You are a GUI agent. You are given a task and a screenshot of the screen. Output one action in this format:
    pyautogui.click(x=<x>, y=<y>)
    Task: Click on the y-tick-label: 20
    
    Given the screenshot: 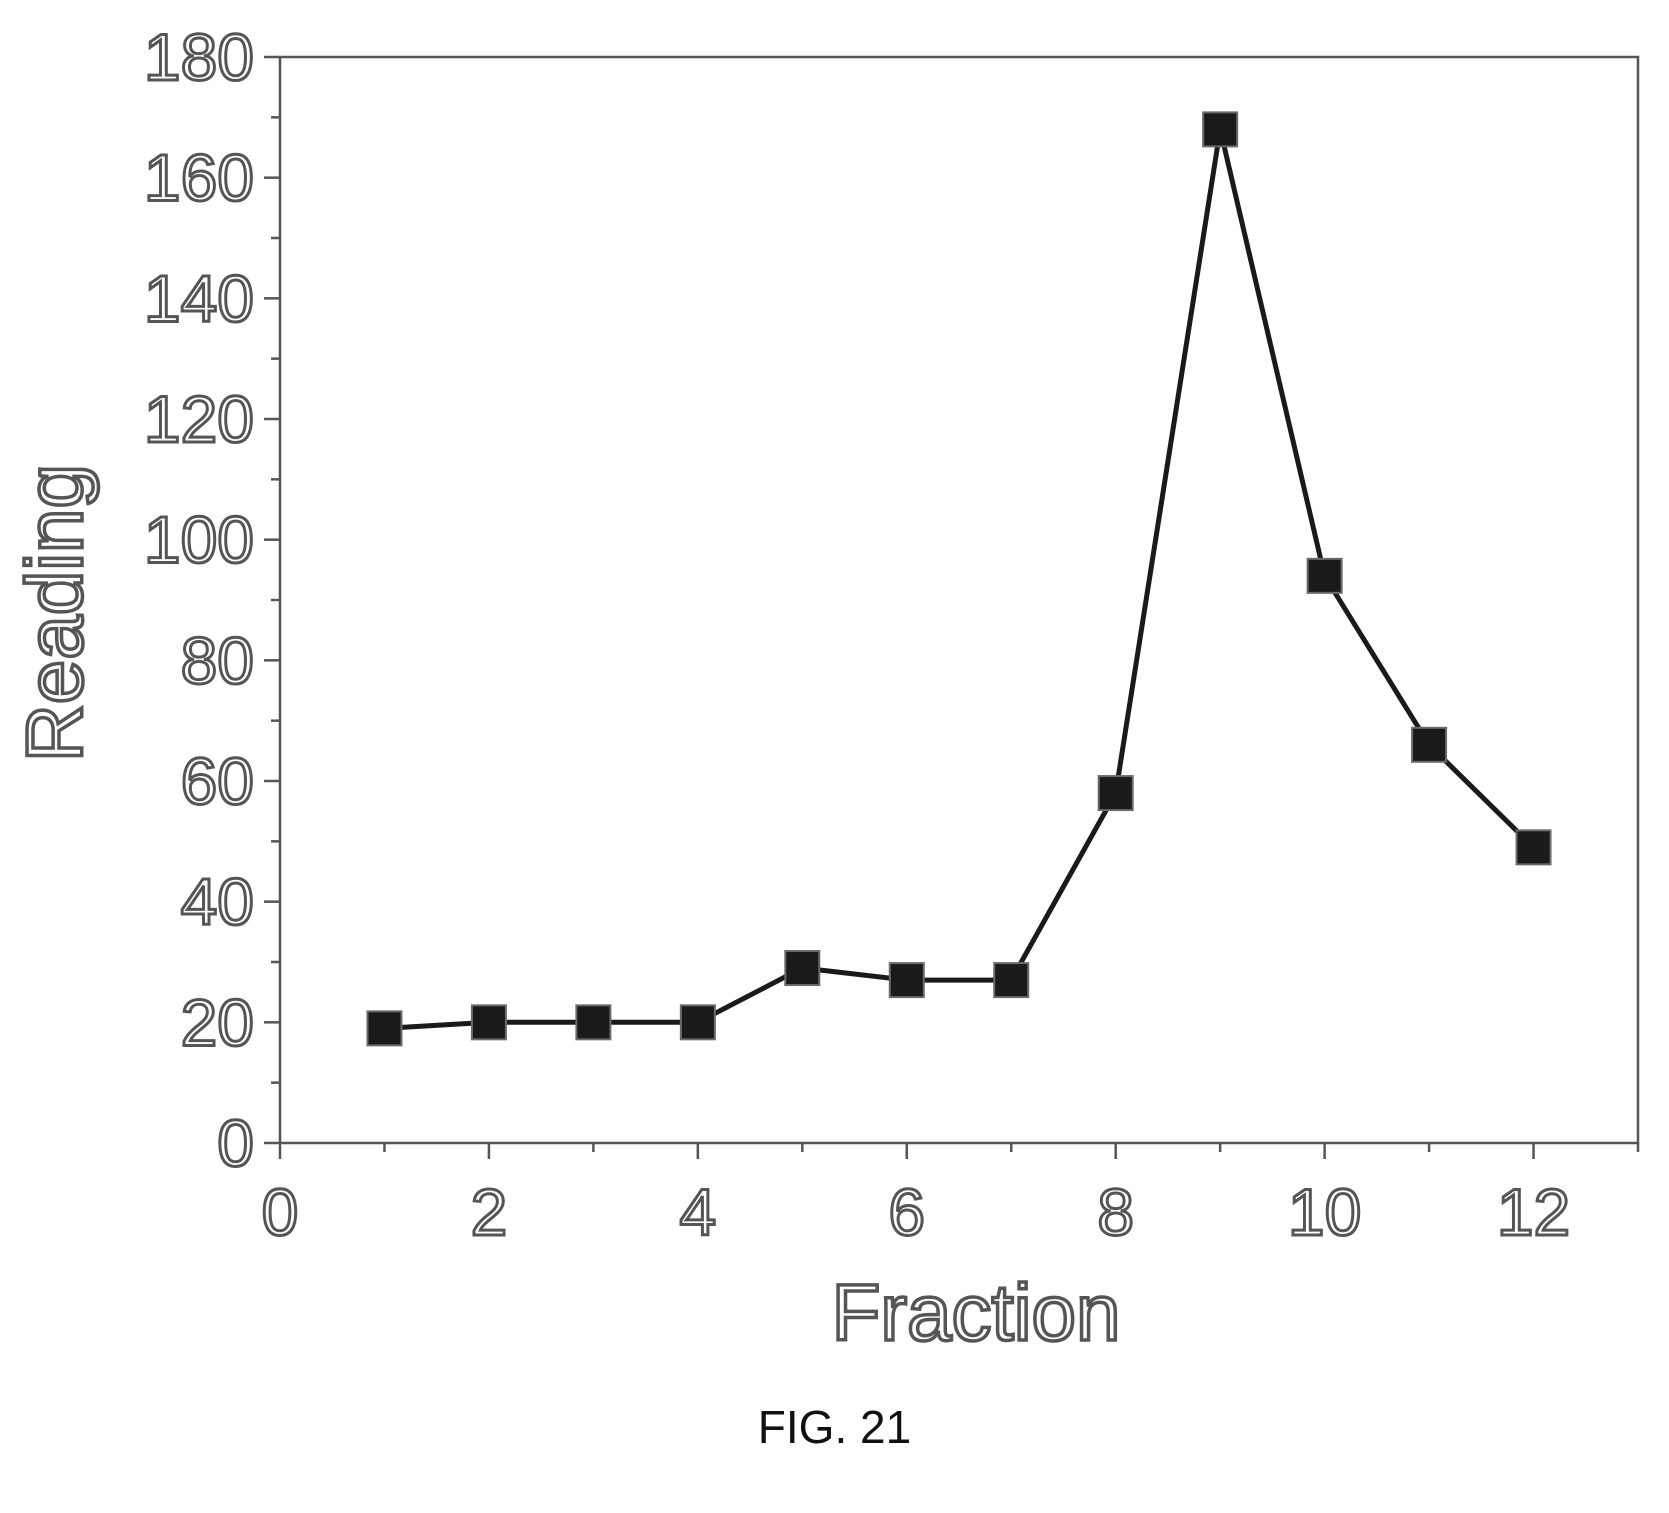 What is the action you would take?
    pyautogui.click(x=217, y=1022)
    